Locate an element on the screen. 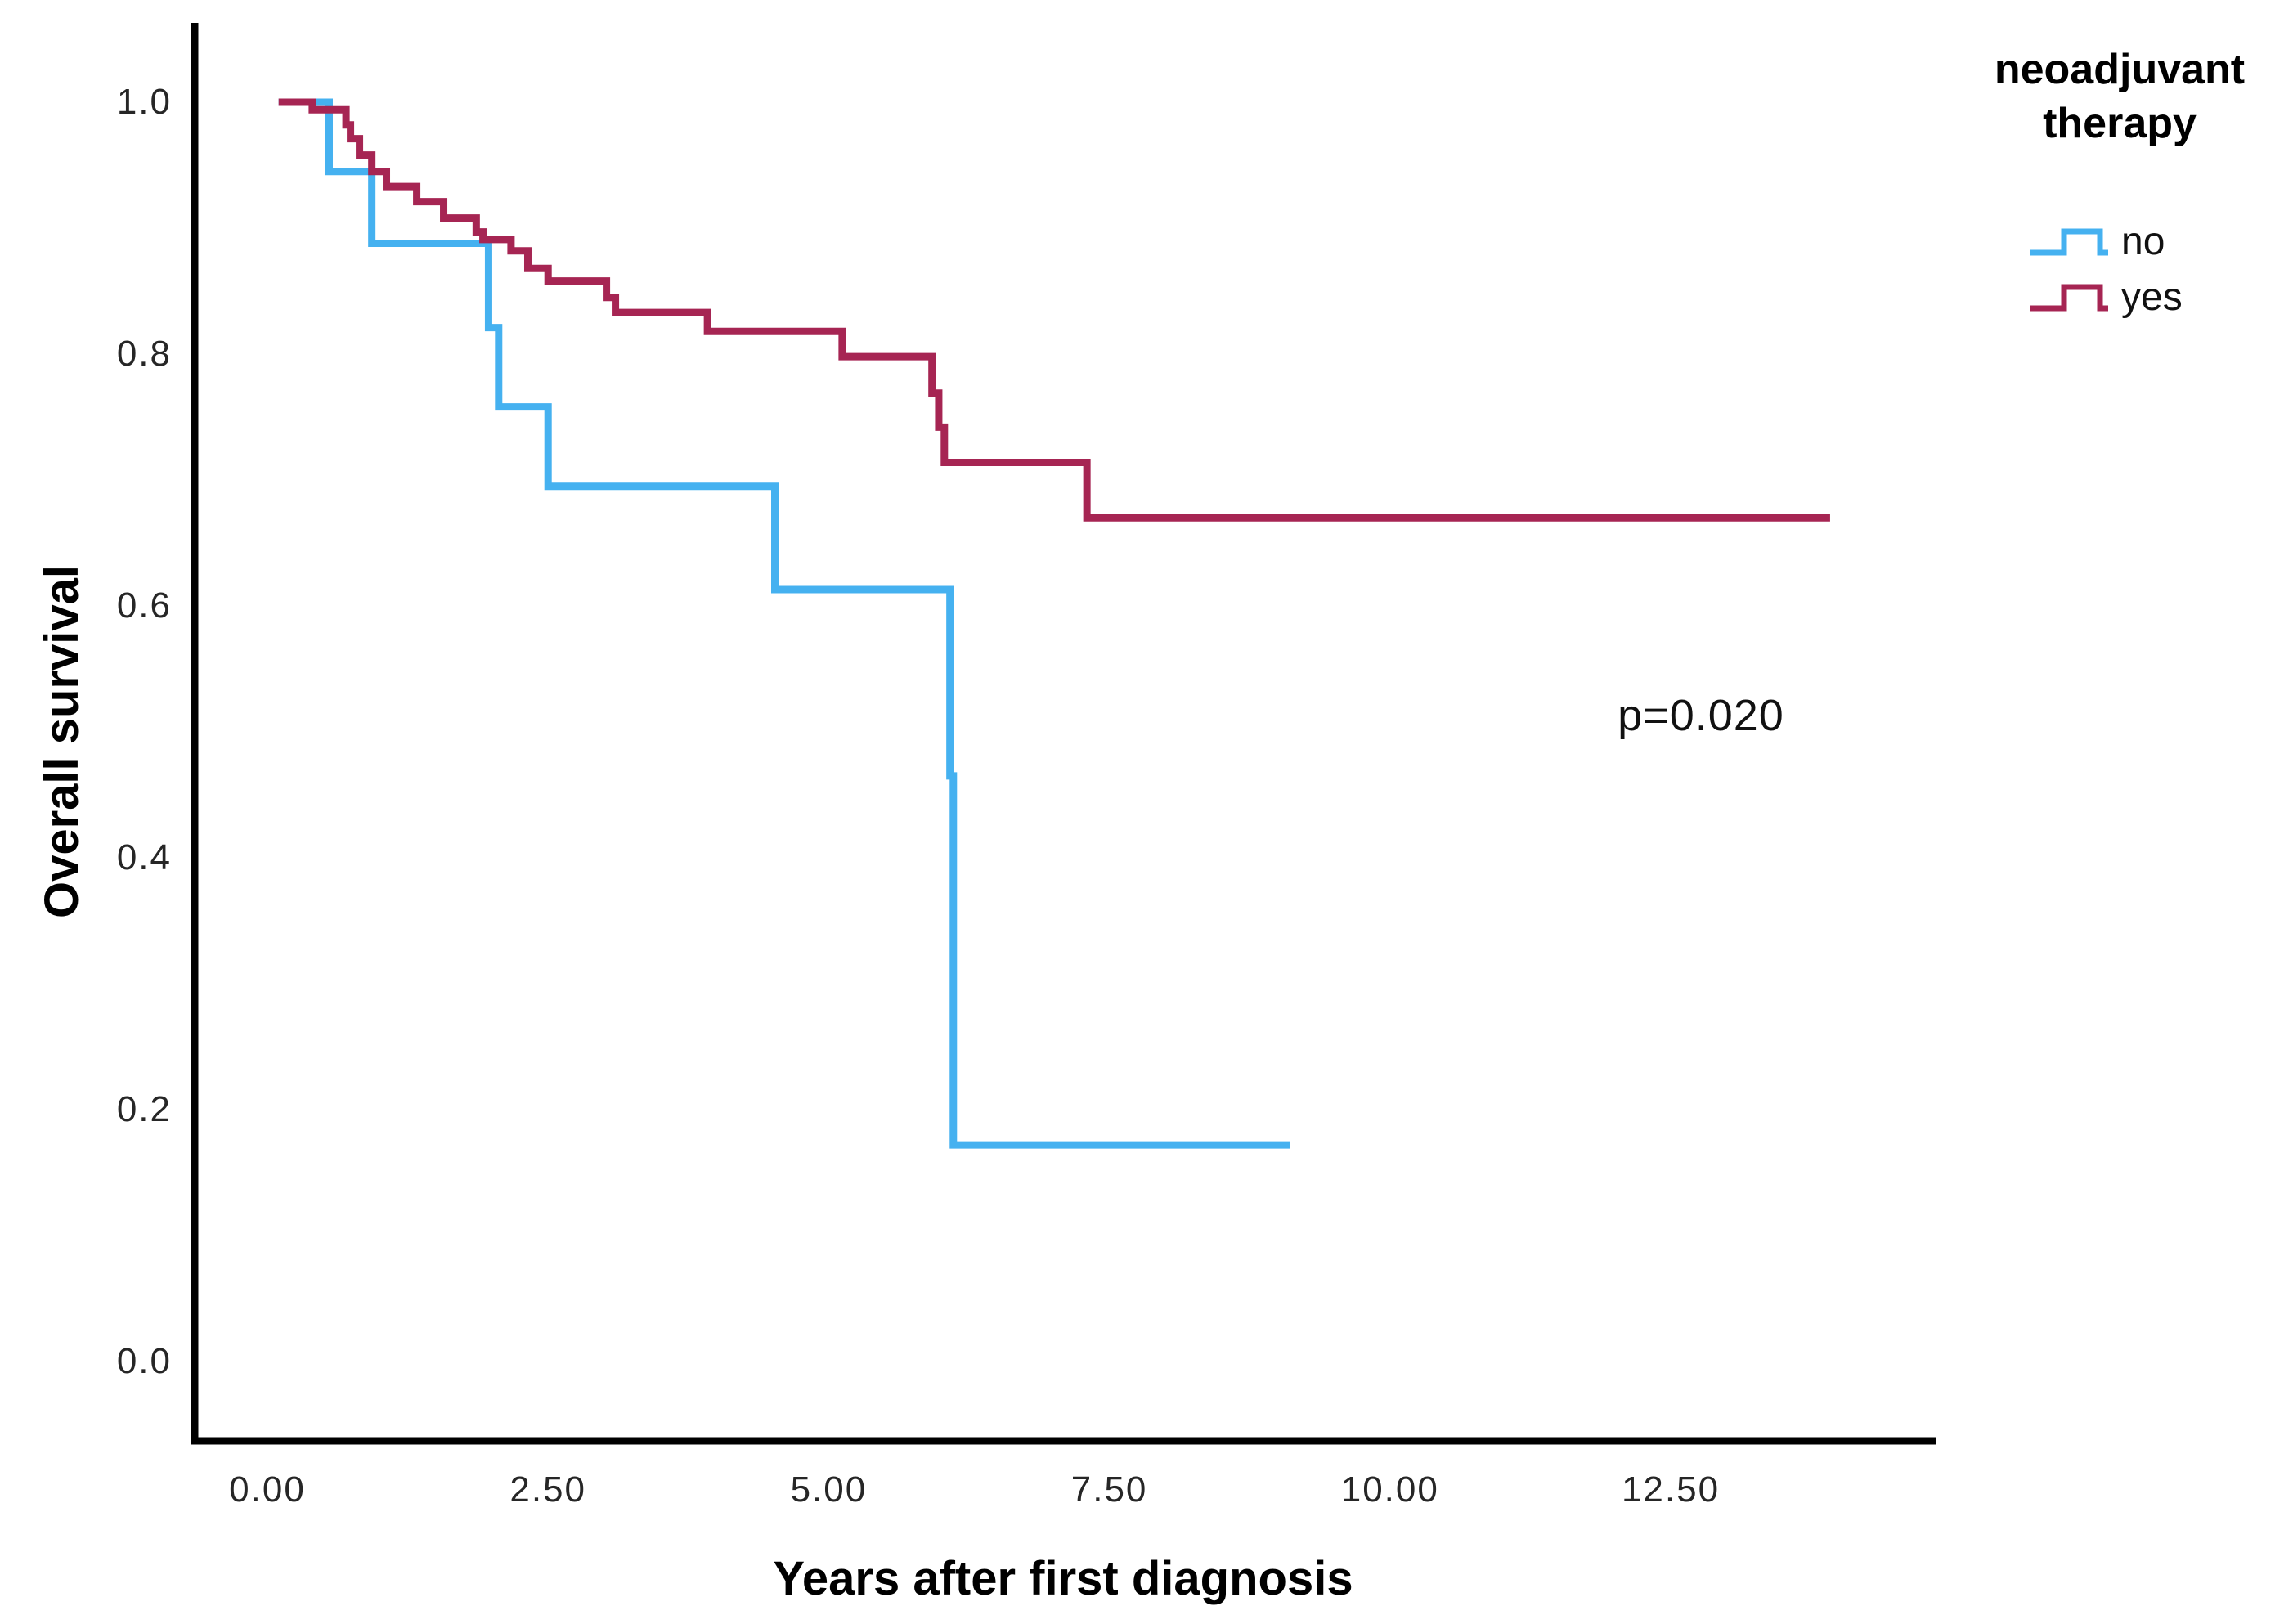  legend-title: neoadjuvant therapy is located at coordinates (2119, 97).